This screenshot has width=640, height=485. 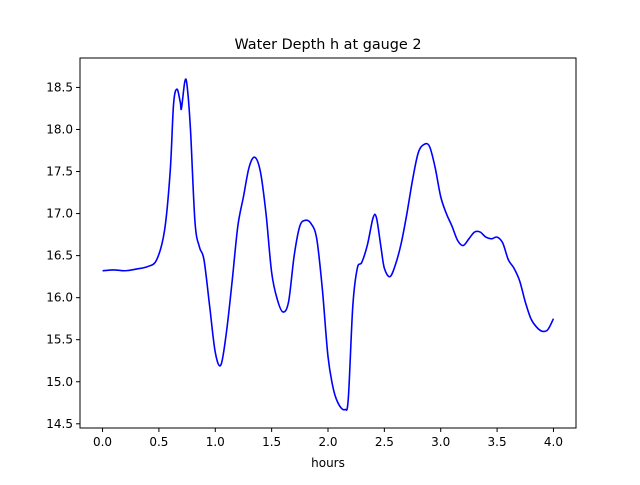 I want to click on y-tick-label: 18.5, so click(x=59, y=87).